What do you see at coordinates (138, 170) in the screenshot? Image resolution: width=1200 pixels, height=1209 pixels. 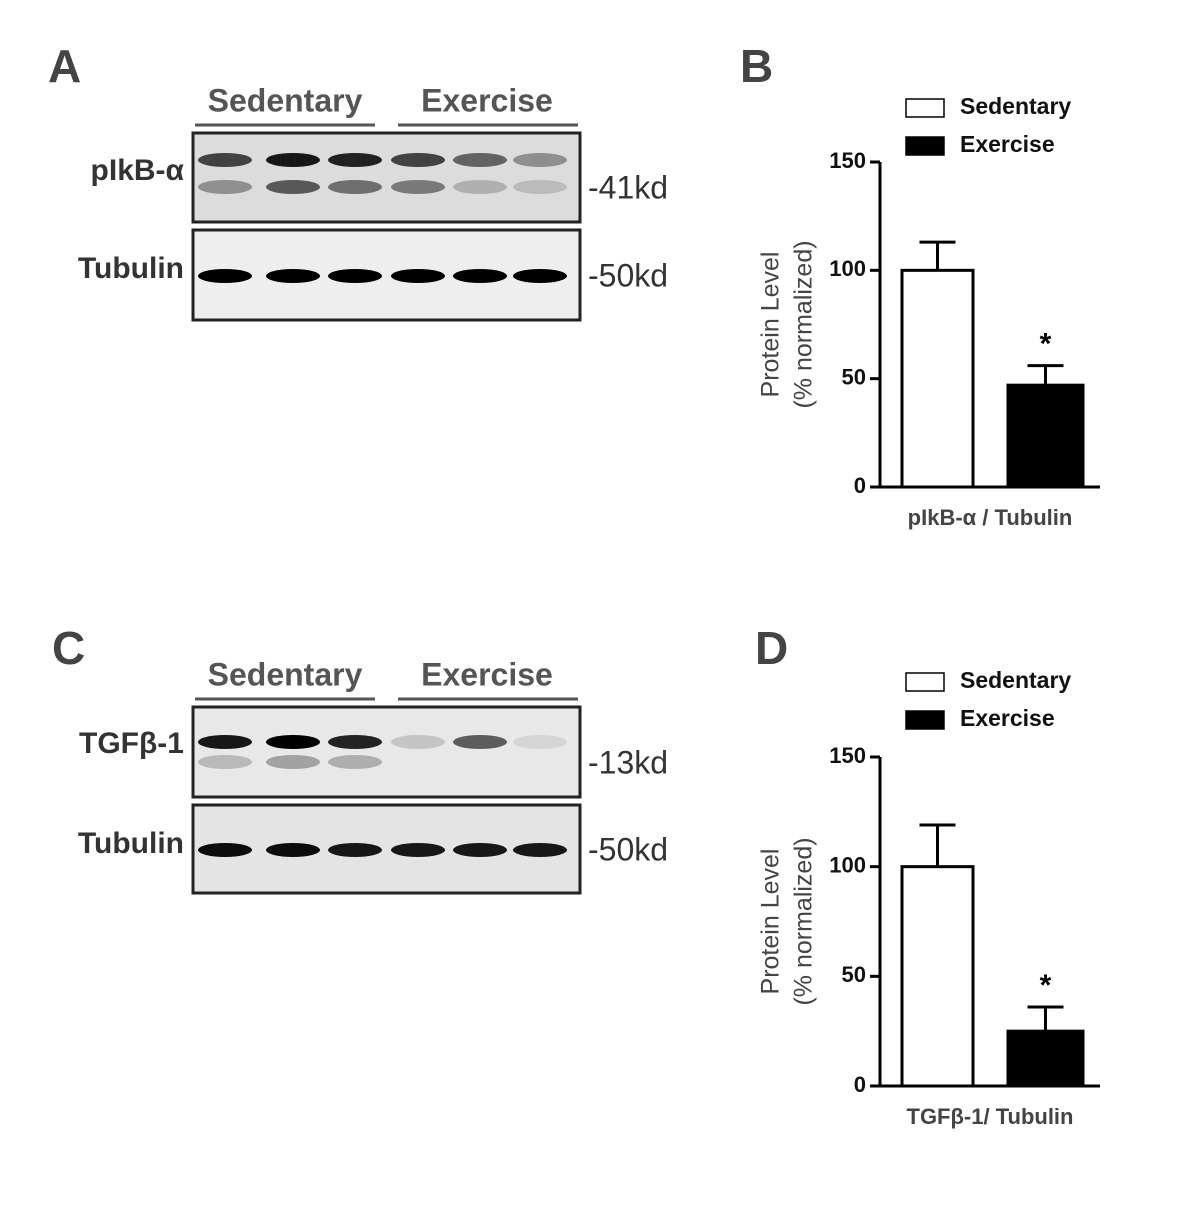 I see `row-label: pIkB-α` at bounding box center [138, 170].